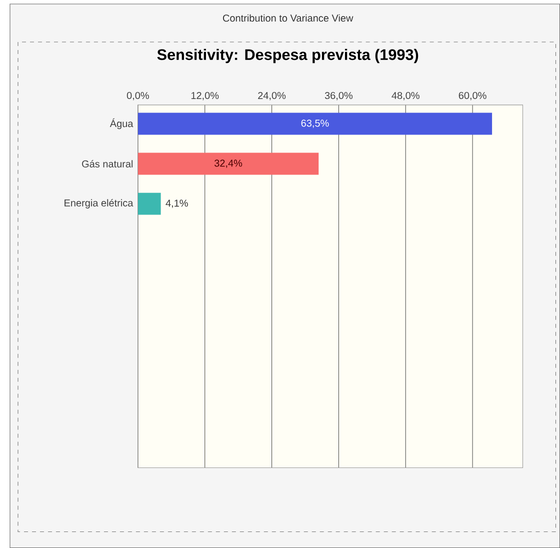 Image resolution: width=560 pixels, height=548 pixels. Describe the element at coordinates (137, 96) in the screenshot. I see `x-tick-label: 0,0%` at that location.